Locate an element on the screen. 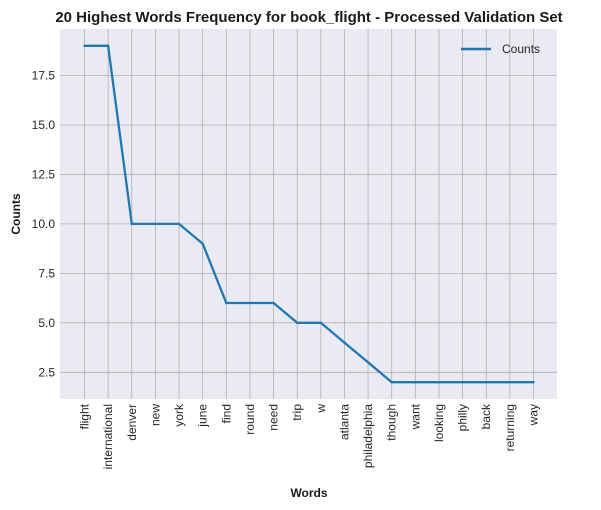  x-tick-label: need is located at coordinates (274, 417).